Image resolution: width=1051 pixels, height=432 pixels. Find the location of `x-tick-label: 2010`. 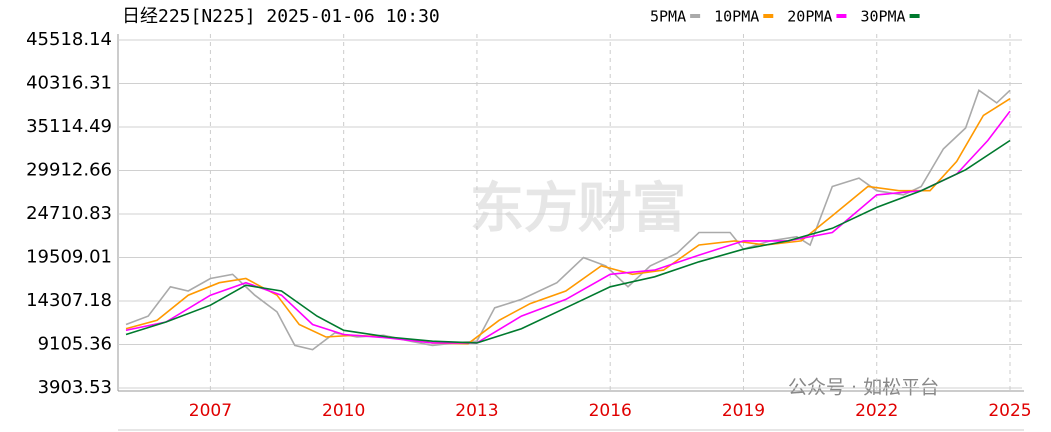

x-tick-label: 2010 is located at coordinates (343, 411).